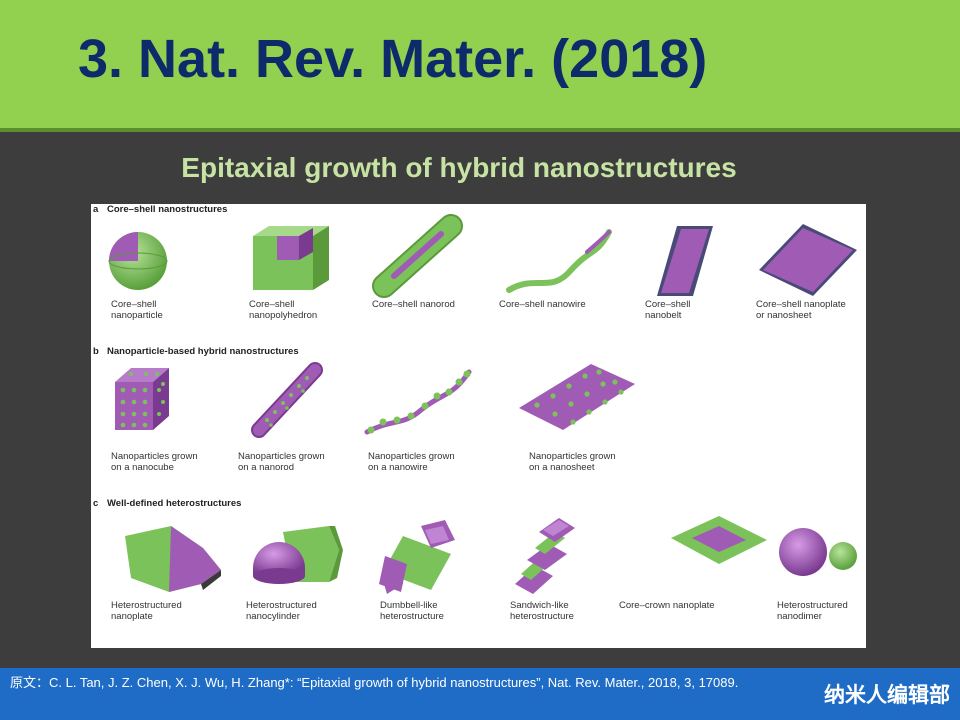 This screenshot has height=720, width=960. Describe the element at coordinates (542, 616) in the screenshot. I see `caption-c4-line2: heterostructure` at that location.